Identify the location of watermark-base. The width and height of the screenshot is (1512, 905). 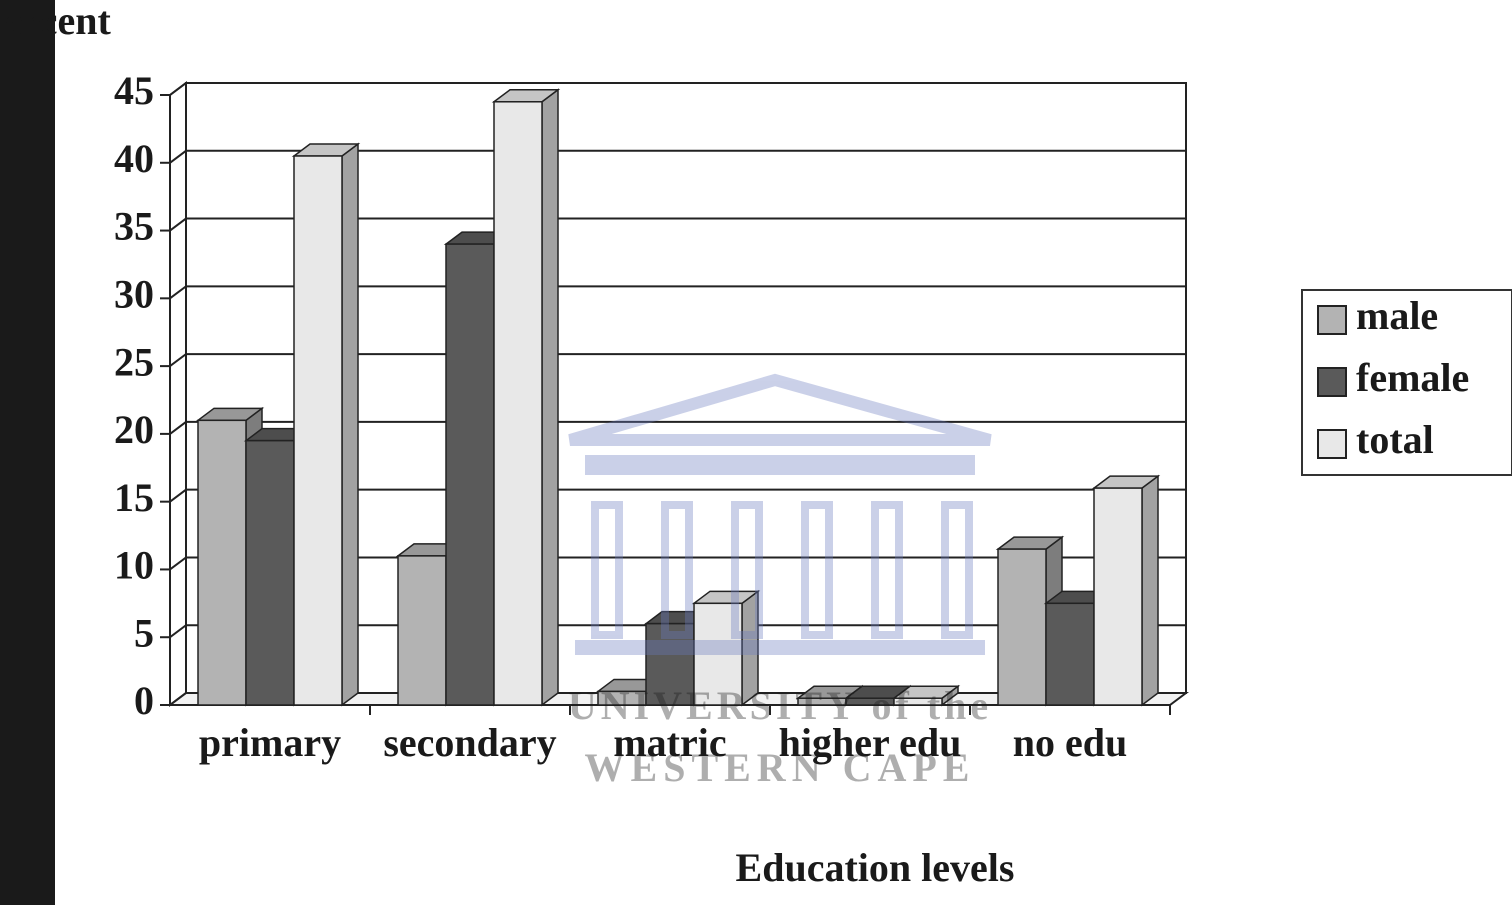
(780, 647).